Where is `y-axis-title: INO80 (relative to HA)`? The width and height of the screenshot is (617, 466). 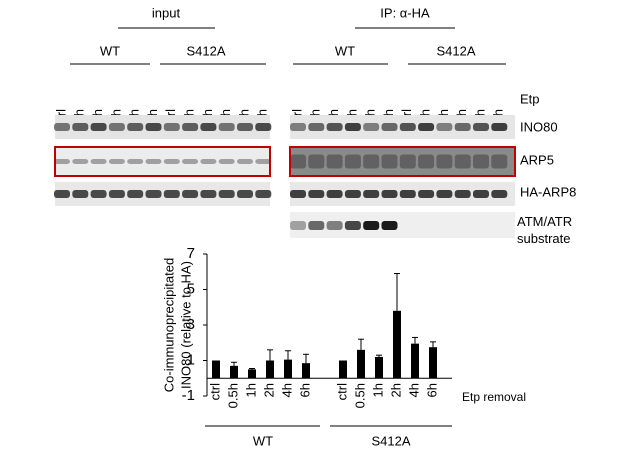
y-axis-title: INO80 (relative to HA) is located at coordinates (185, 325).